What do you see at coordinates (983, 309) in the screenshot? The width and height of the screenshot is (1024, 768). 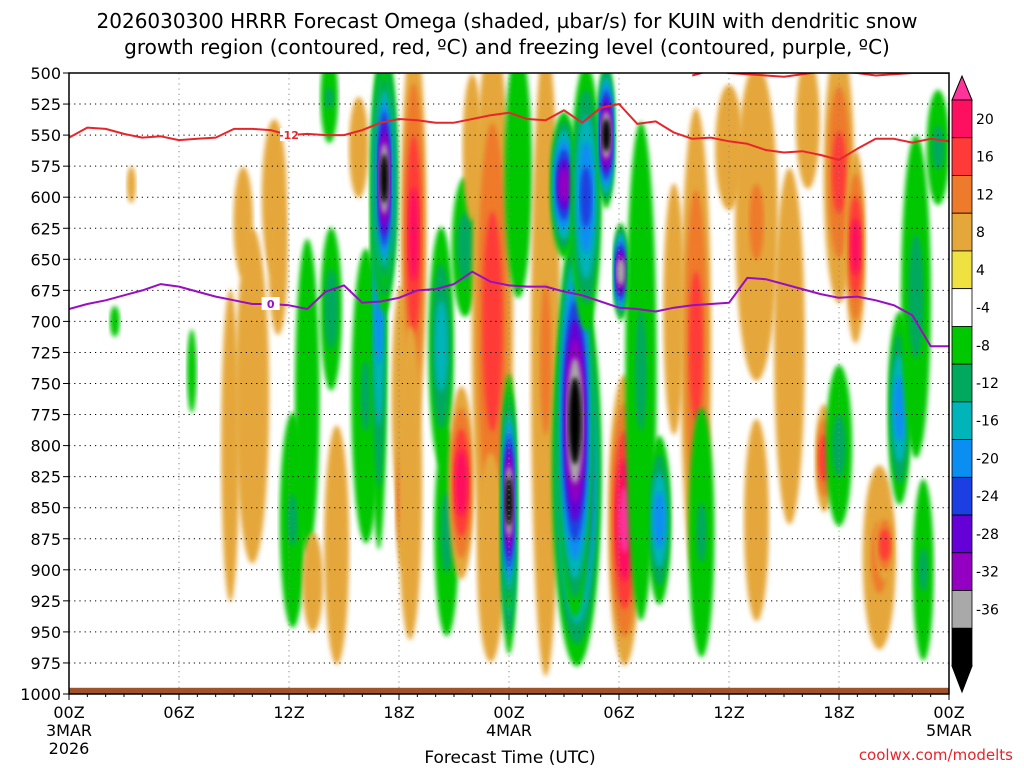 I see `colorbar-label-5: -4` at bounding box center [983, 309].